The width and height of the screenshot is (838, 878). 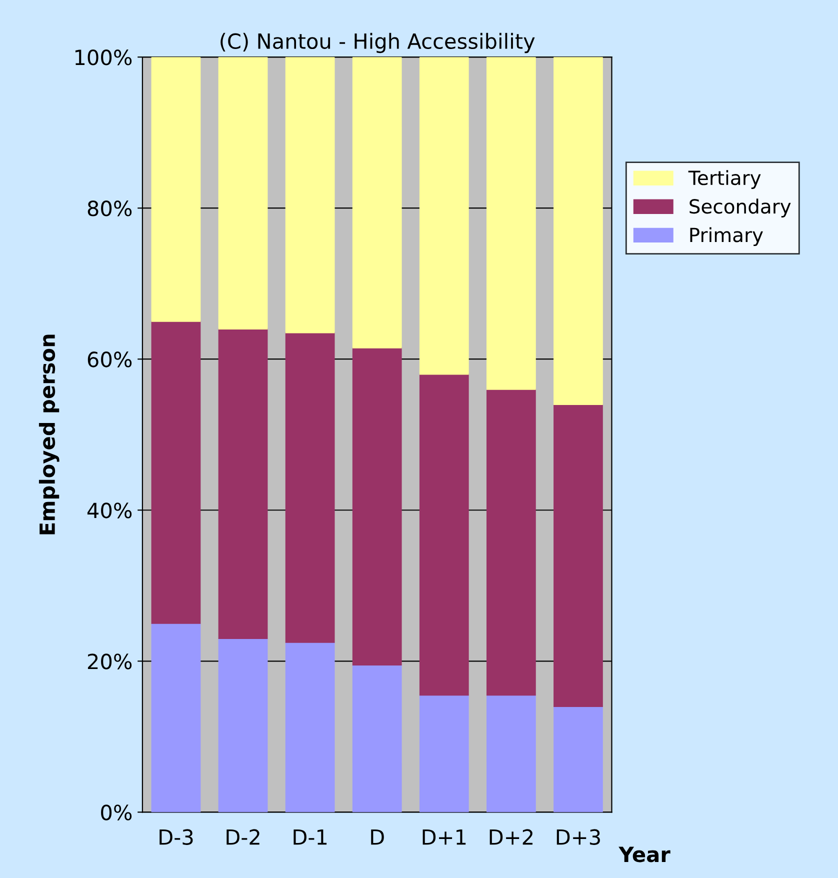 I want to click on y-tick-label: 0%, so click(x=116, y=812).